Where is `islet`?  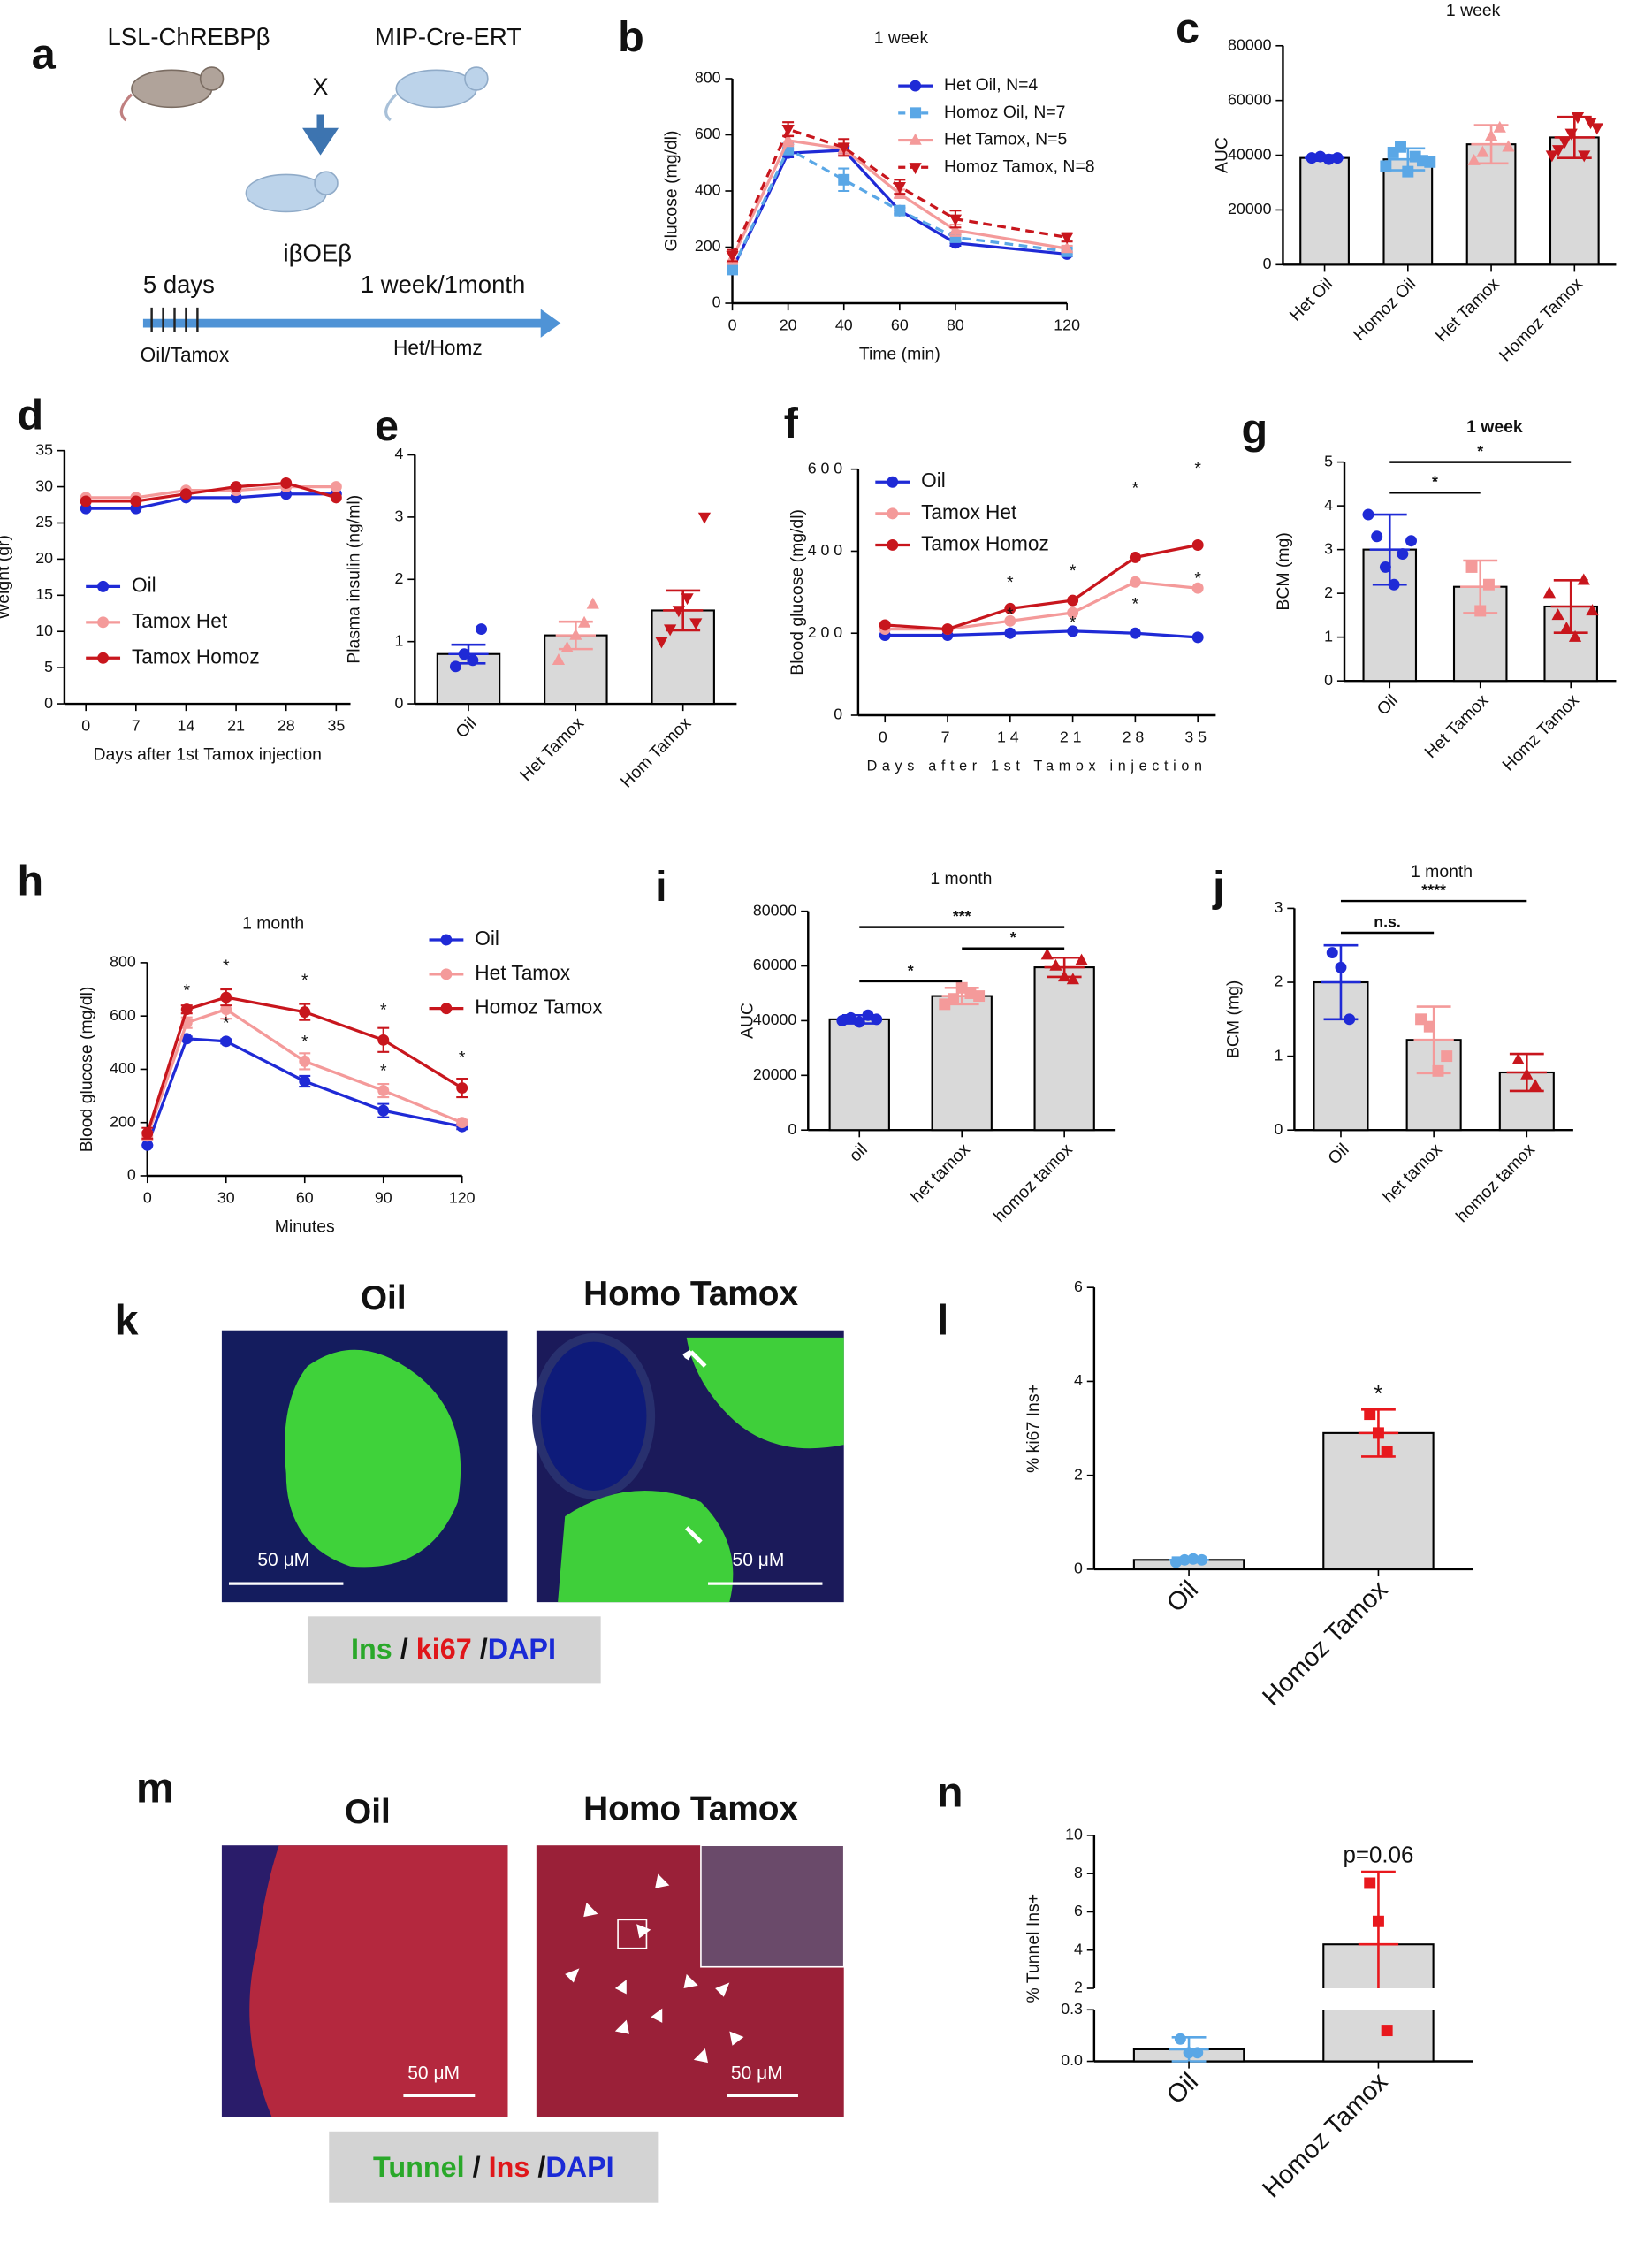 islet is located at coordinates (379, 1981).